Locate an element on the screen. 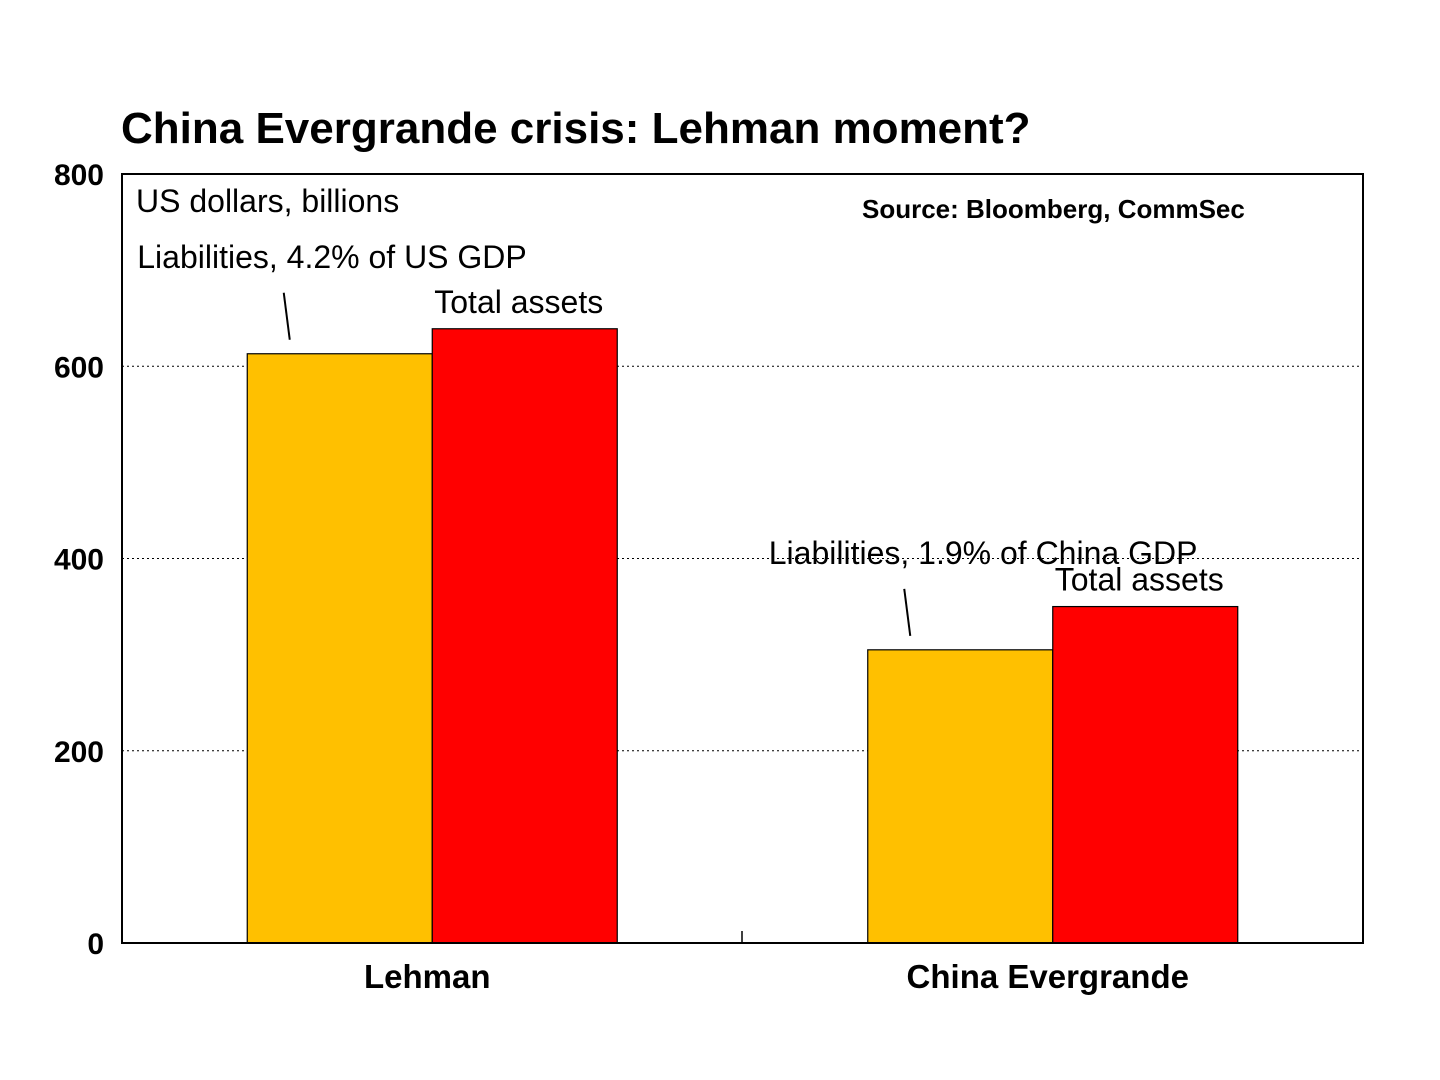 This screenshot has width=1440, height=1080. x-tick-label: China Evergrande is located at coordinates (1048, 976).